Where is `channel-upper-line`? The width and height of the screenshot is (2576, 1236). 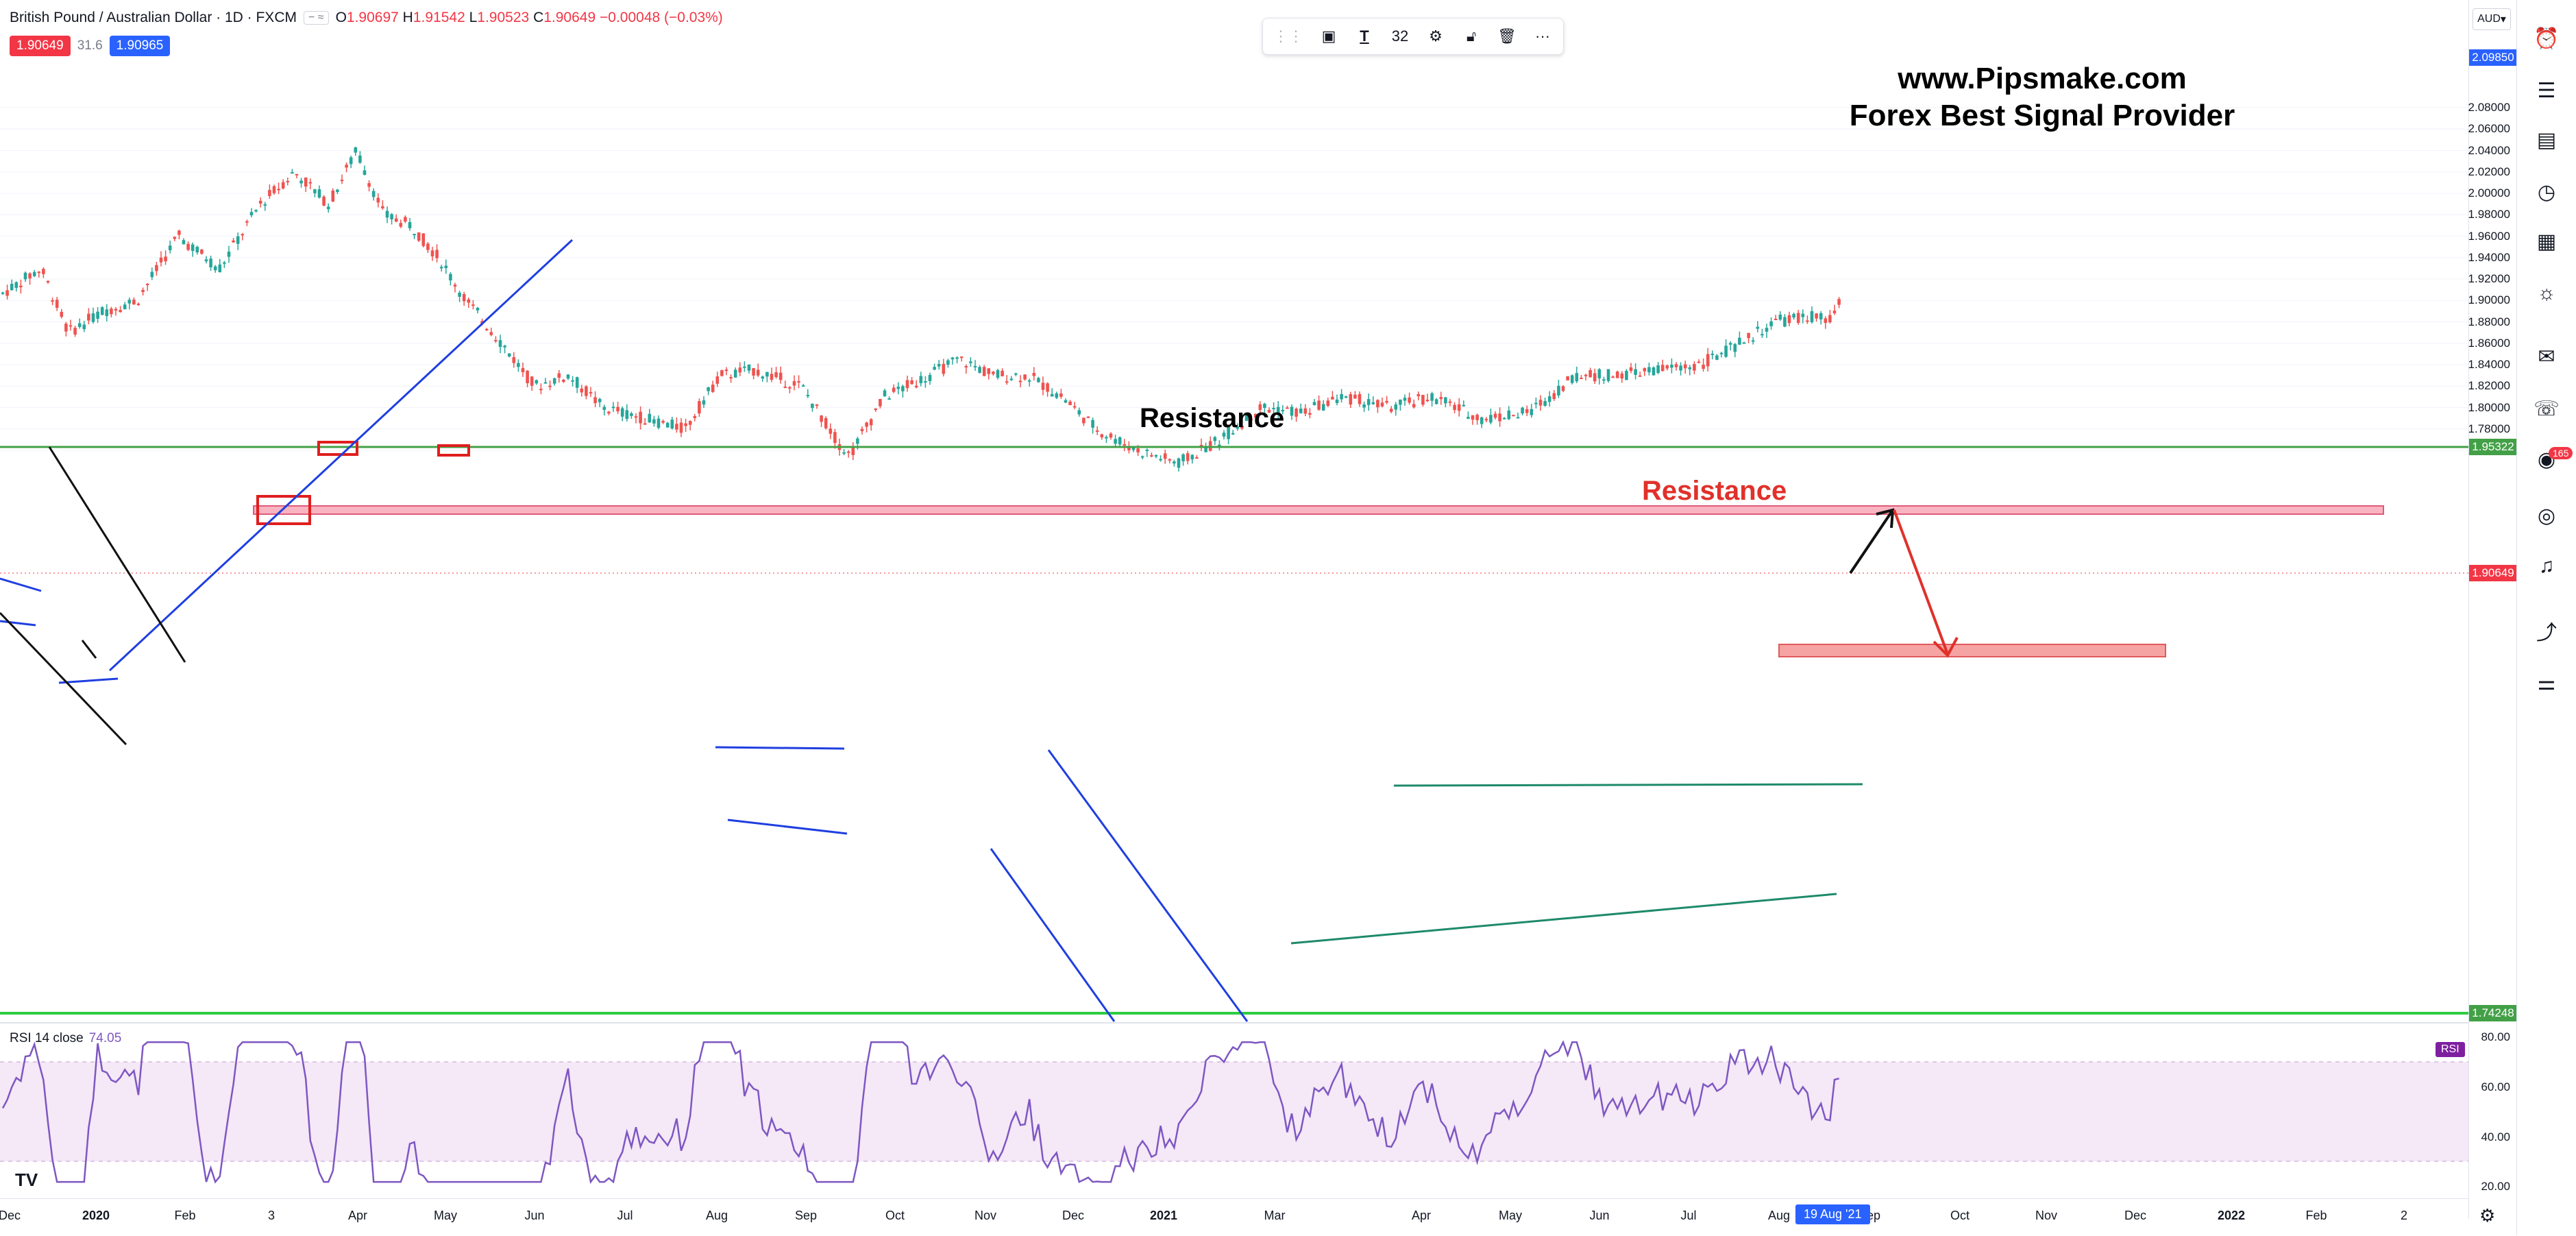 channel-upper-line is located at coordinates (1148, 885).